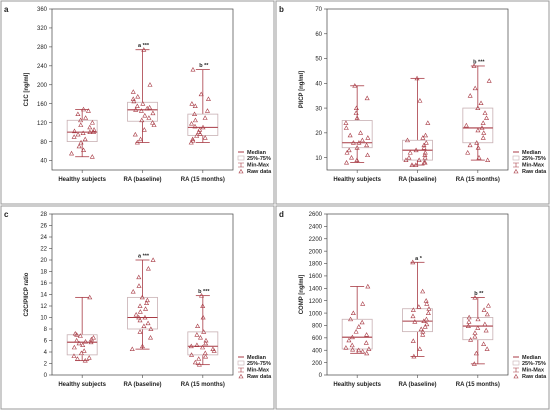 The image size is (550, 415). Describe the element at coordinates (321, 376) in the screenshot. I see `y-tick-label: 0` at that location.